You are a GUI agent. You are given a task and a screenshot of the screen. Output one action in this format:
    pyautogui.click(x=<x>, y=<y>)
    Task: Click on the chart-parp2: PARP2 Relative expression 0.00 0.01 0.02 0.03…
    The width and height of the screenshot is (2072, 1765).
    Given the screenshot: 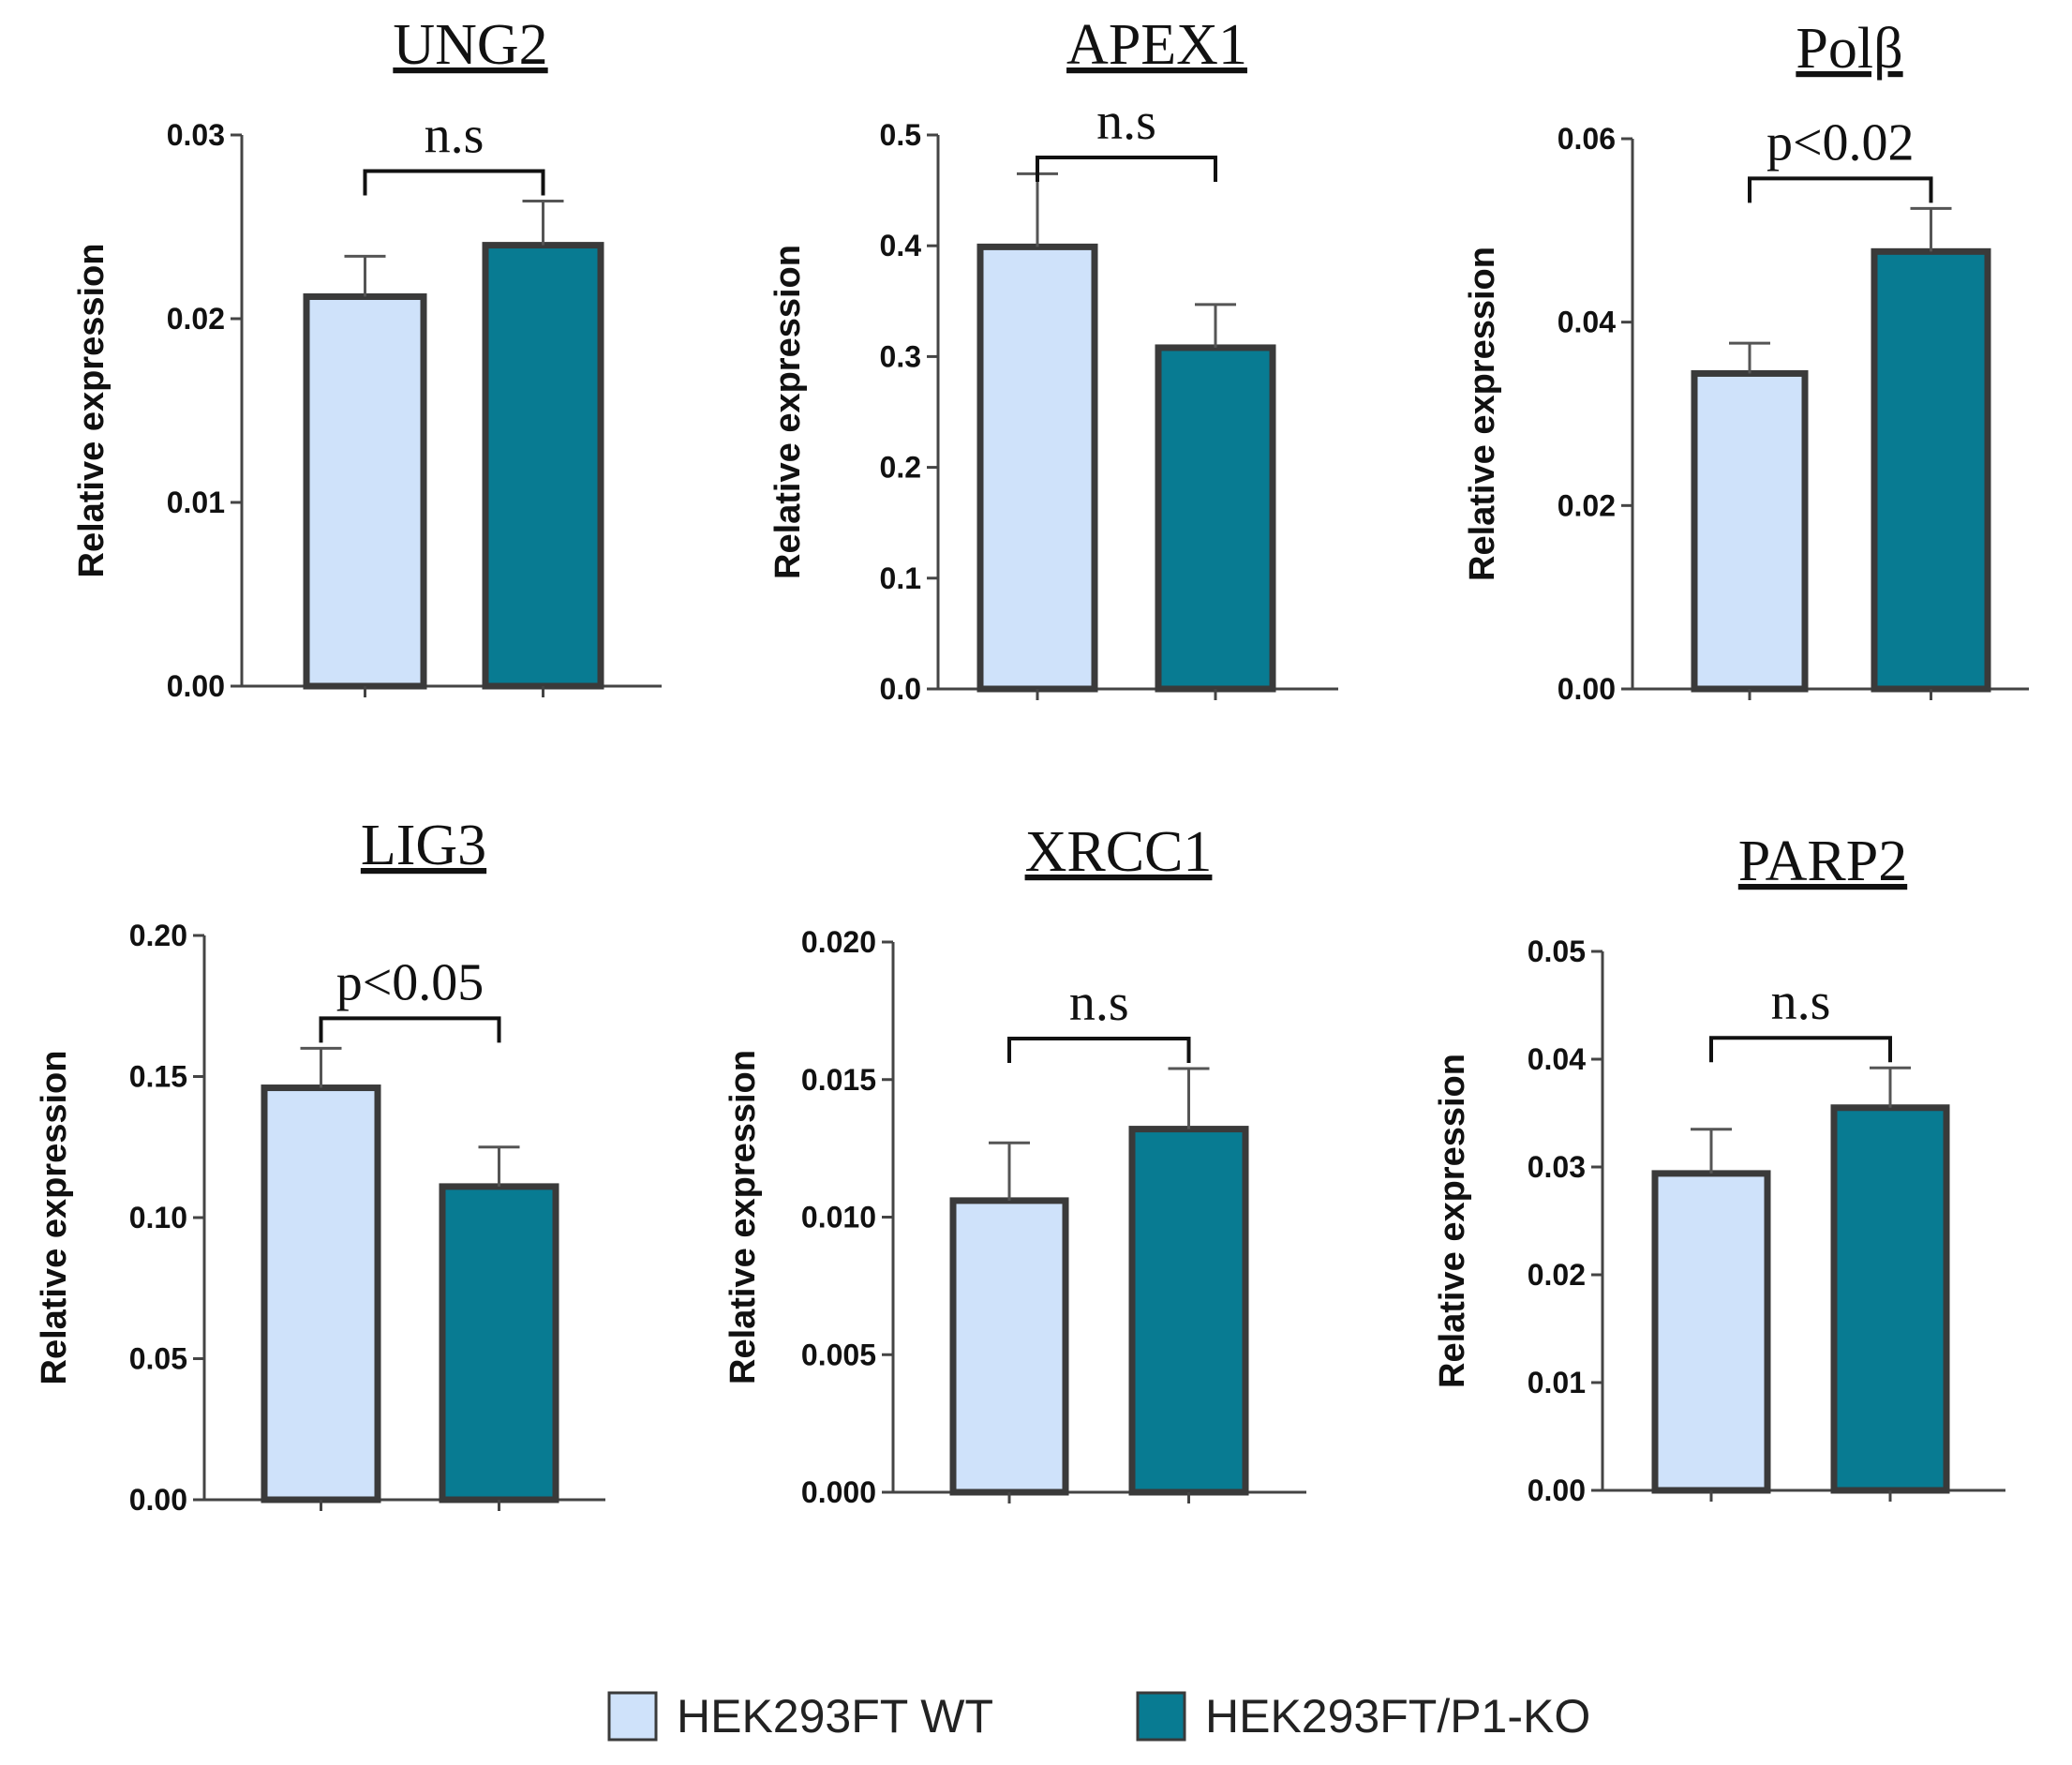 What is the action you would take?
    pyautogui.click(x=1719, y=1168)
    